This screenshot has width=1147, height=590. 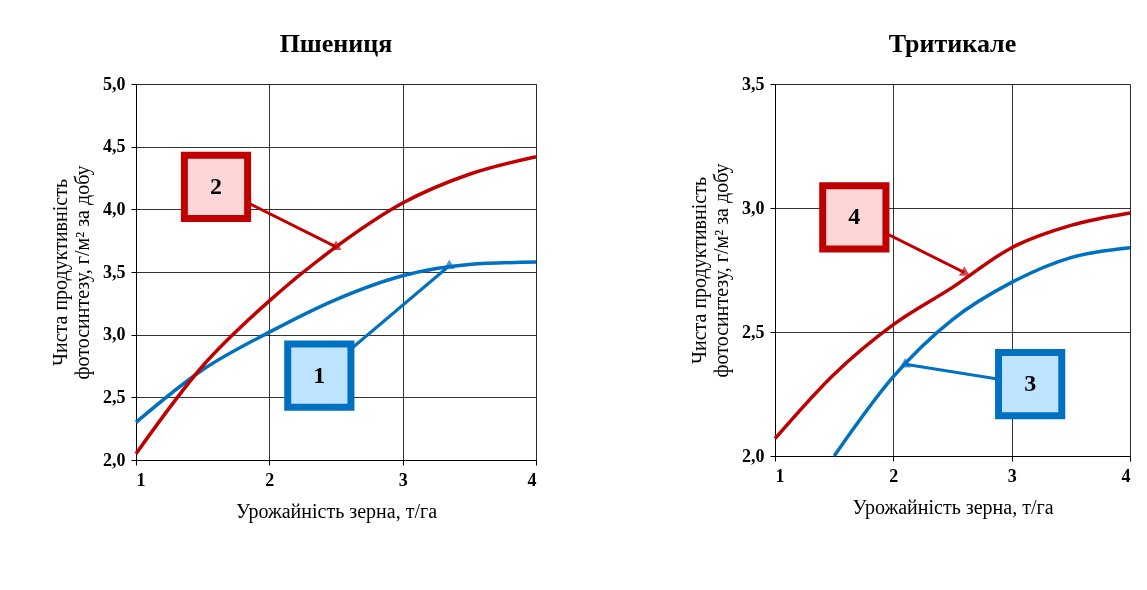 I want to click on annotation: 3, so click(x=1030, y=383).